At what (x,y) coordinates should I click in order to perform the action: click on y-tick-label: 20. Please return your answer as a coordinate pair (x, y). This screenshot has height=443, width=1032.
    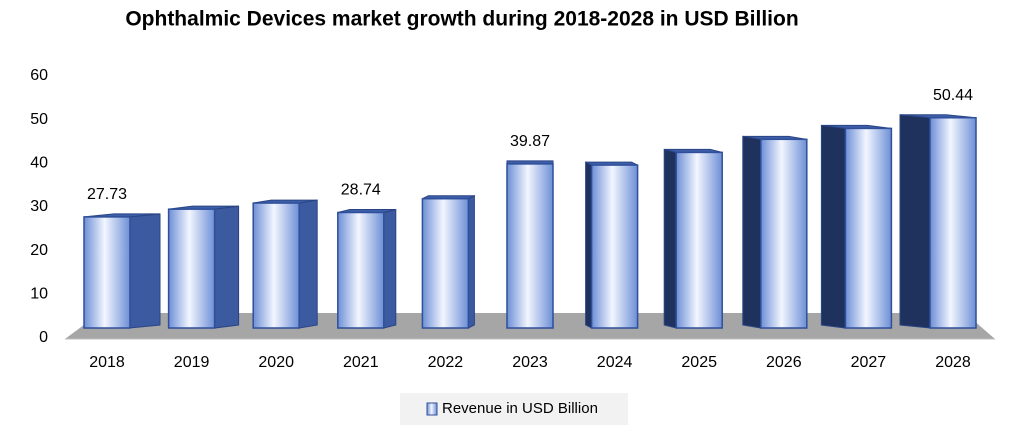
    Looking at the image, I should click on (39, 250).